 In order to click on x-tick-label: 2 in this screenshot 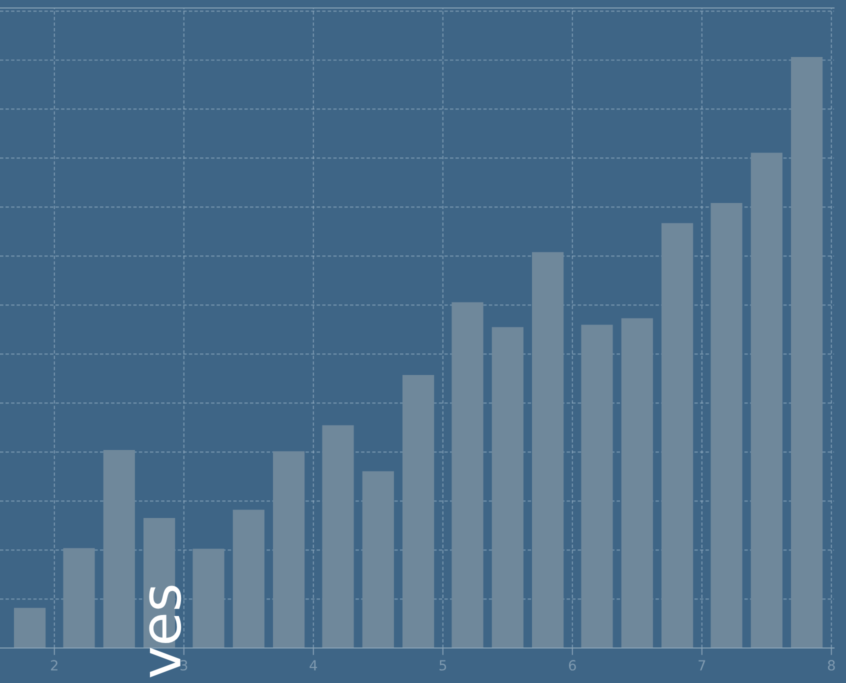, I will do `click(54, 665)`.